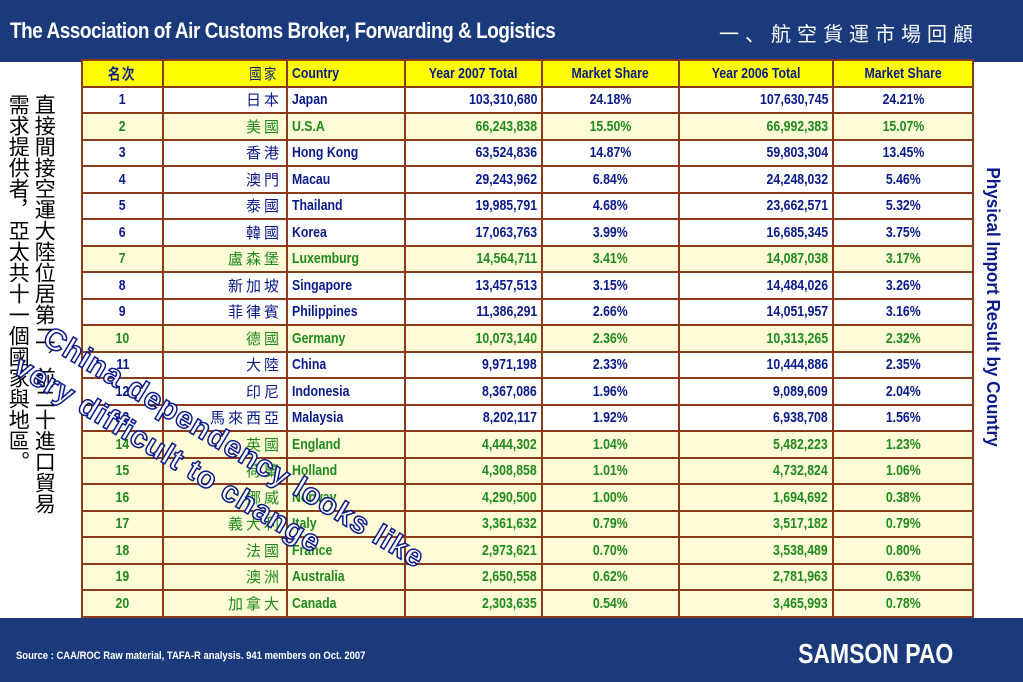 The image size is (1023, 682). I want to click on cell-rank: 4, so click(122, 179).